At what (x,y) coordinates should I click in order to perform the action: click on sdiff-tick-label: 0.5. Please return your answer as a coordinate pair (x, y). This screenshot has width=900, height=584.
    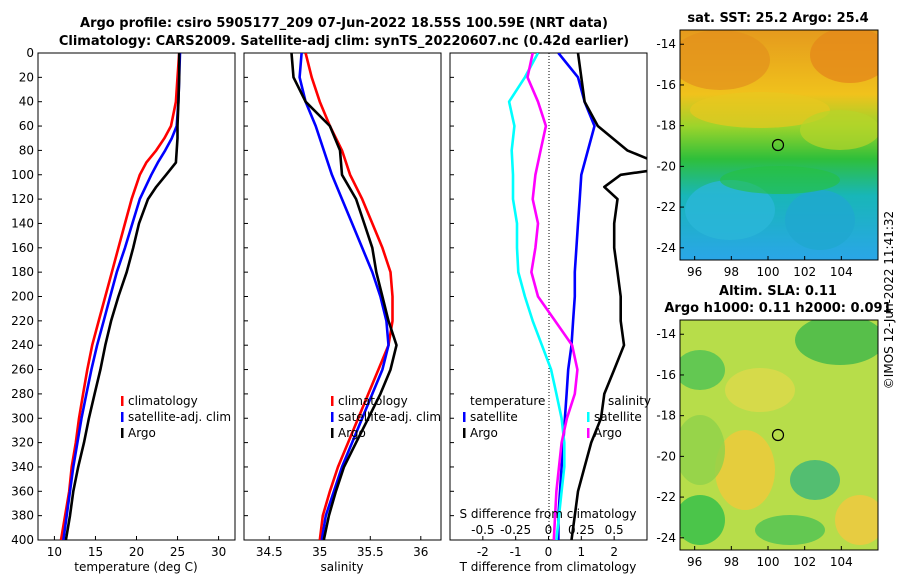
    Looking at the image, I should click on (614, 530).